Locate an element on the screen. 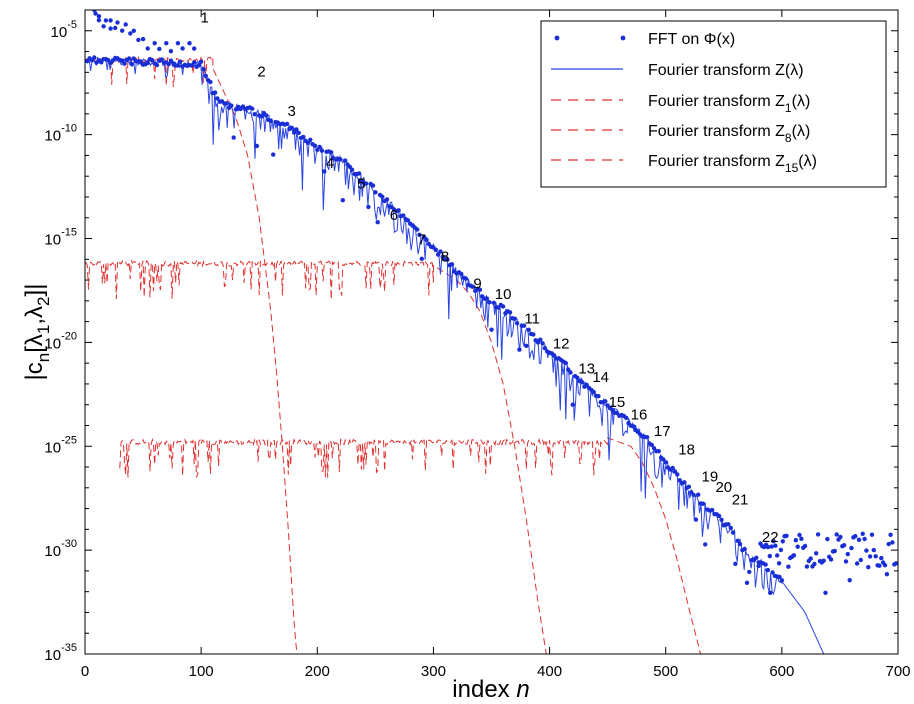 The height and width of the screenshot is (704, 914). legend-item: Fourier transform Z1(λ) is located at coordinates (680, 104).